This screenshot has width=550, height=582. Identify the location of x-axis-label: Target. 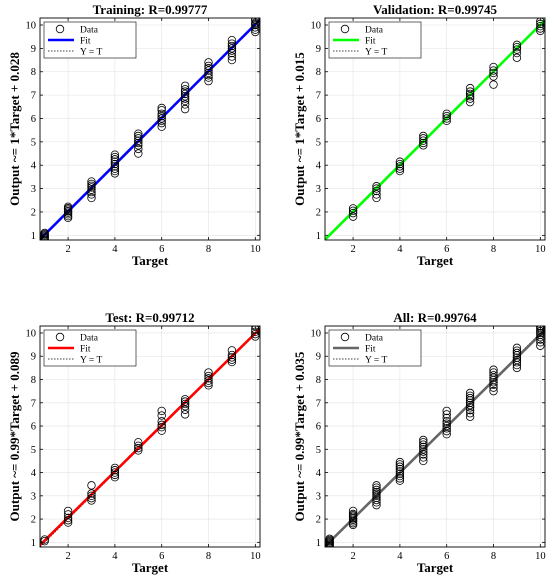
(150, 260).